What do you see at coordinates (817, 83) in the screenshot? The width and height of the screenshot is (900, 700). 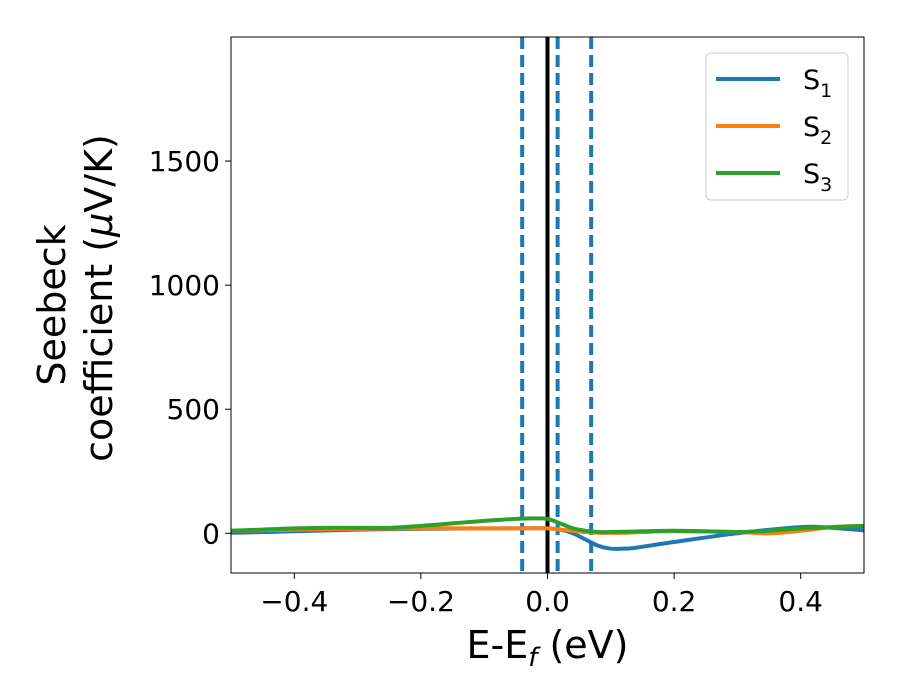 I see `legend-label-S1: S1` at bounding box center [817, 83].